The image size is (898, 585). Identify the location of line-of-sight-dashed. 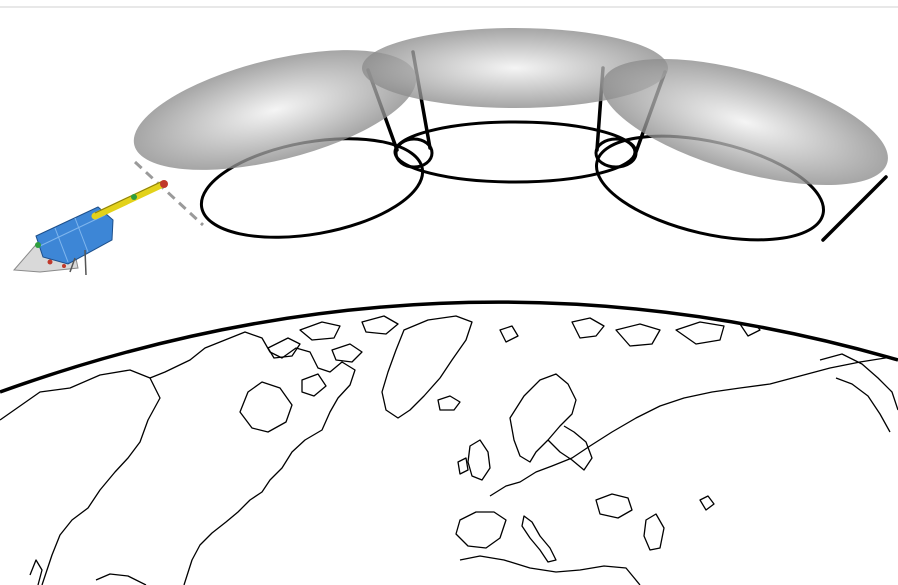
(169, 193).